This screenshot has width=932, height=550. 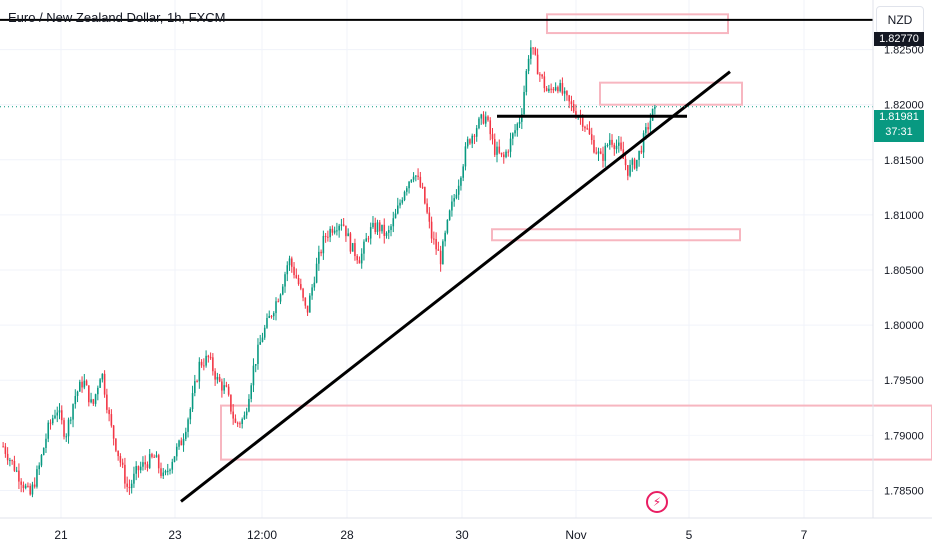 I want to click on time-tick-label: 12:00, so click(x=262, y=535).